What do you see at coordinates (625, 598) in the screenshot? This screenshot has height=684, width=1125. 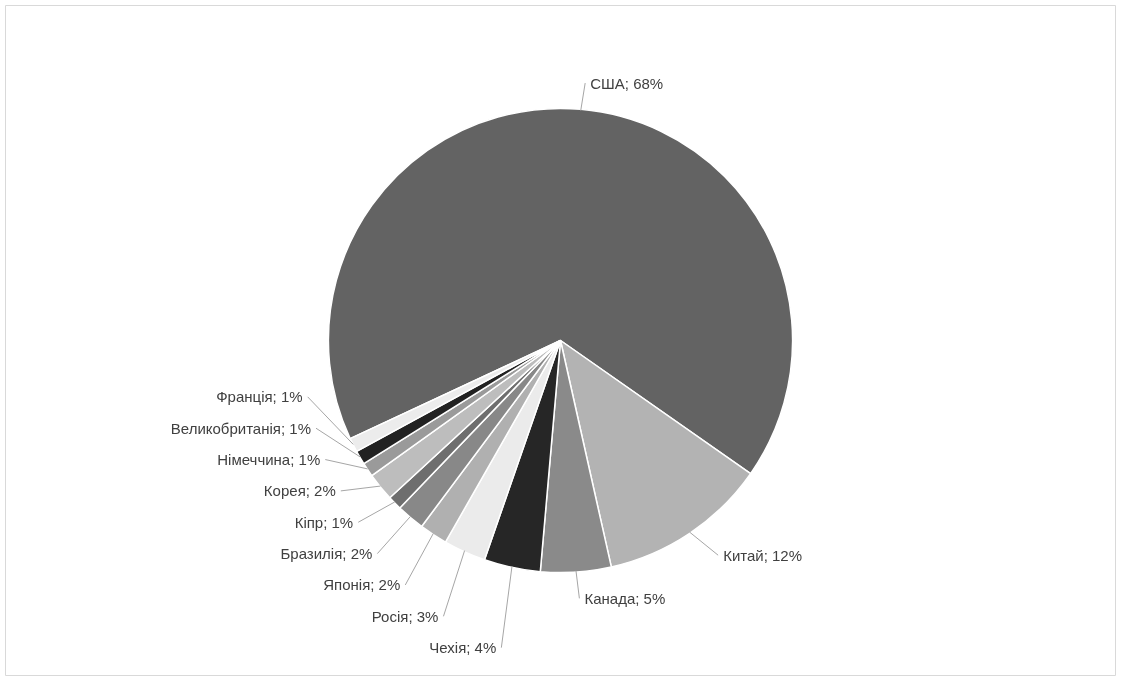 I see `slice-label: Канада; 5%` at bounding box center [625, 598].